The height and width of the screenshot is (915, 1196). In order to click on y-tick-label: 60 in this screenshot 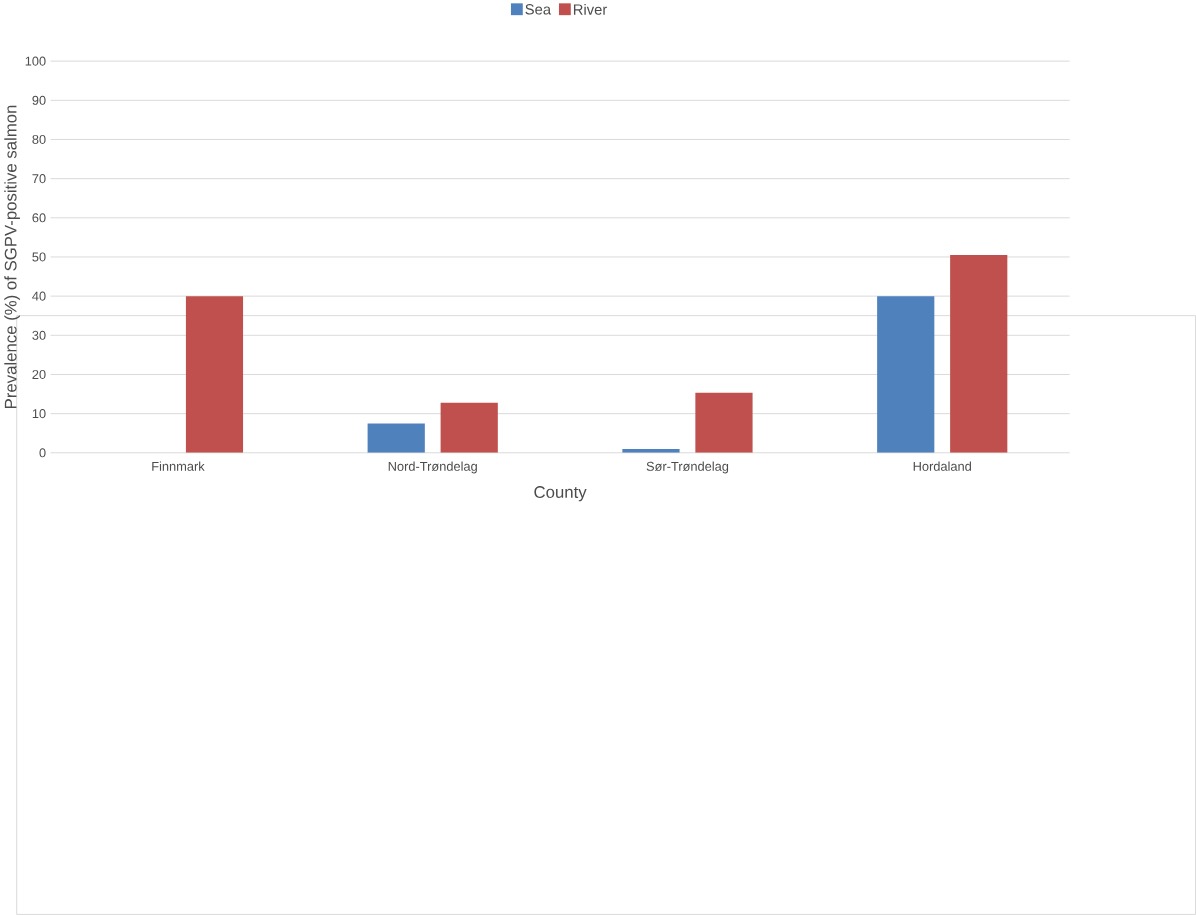, I will do `click(39, 218)`.